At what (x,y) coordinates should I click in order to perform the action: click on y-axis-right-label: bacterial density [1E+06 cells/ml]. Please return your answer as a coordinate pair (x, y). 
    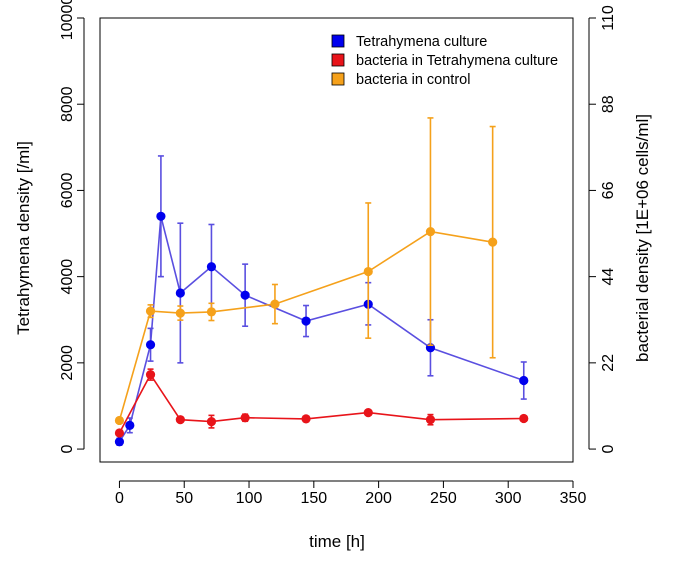
    Looking at the image, I should click on (642, 238).